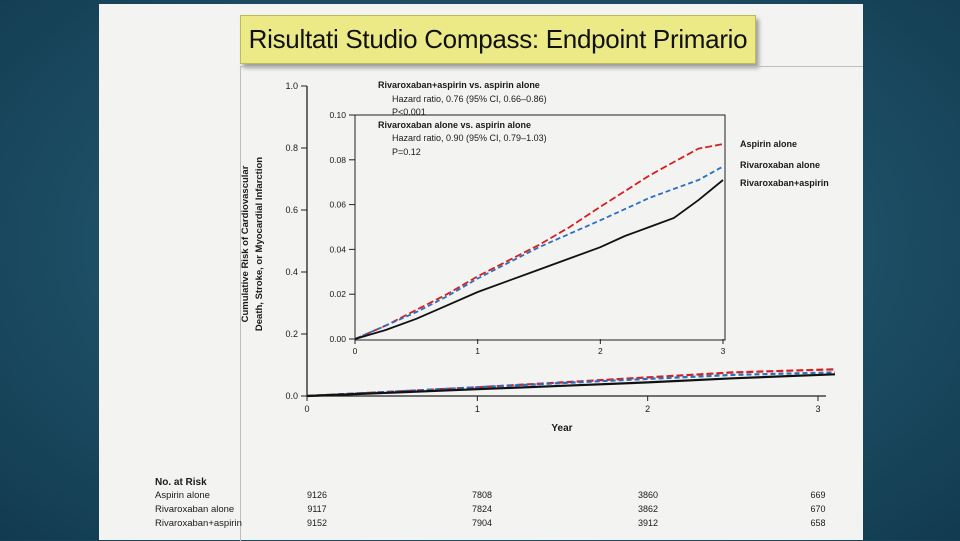 Image resolution: width=960 pixels, height=541 pixels. Describe the element at coordinates (337, 115) in the screenshot. I see `inset-y-tick-label: 0.10` at that location.